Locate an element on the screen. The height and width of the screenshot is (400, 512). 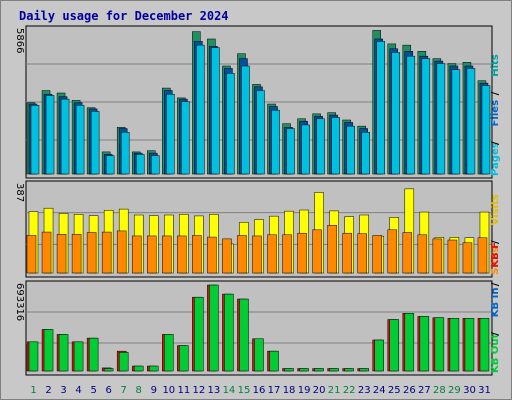
legend-kb-f: KB F is located at coordinates (495, 255).